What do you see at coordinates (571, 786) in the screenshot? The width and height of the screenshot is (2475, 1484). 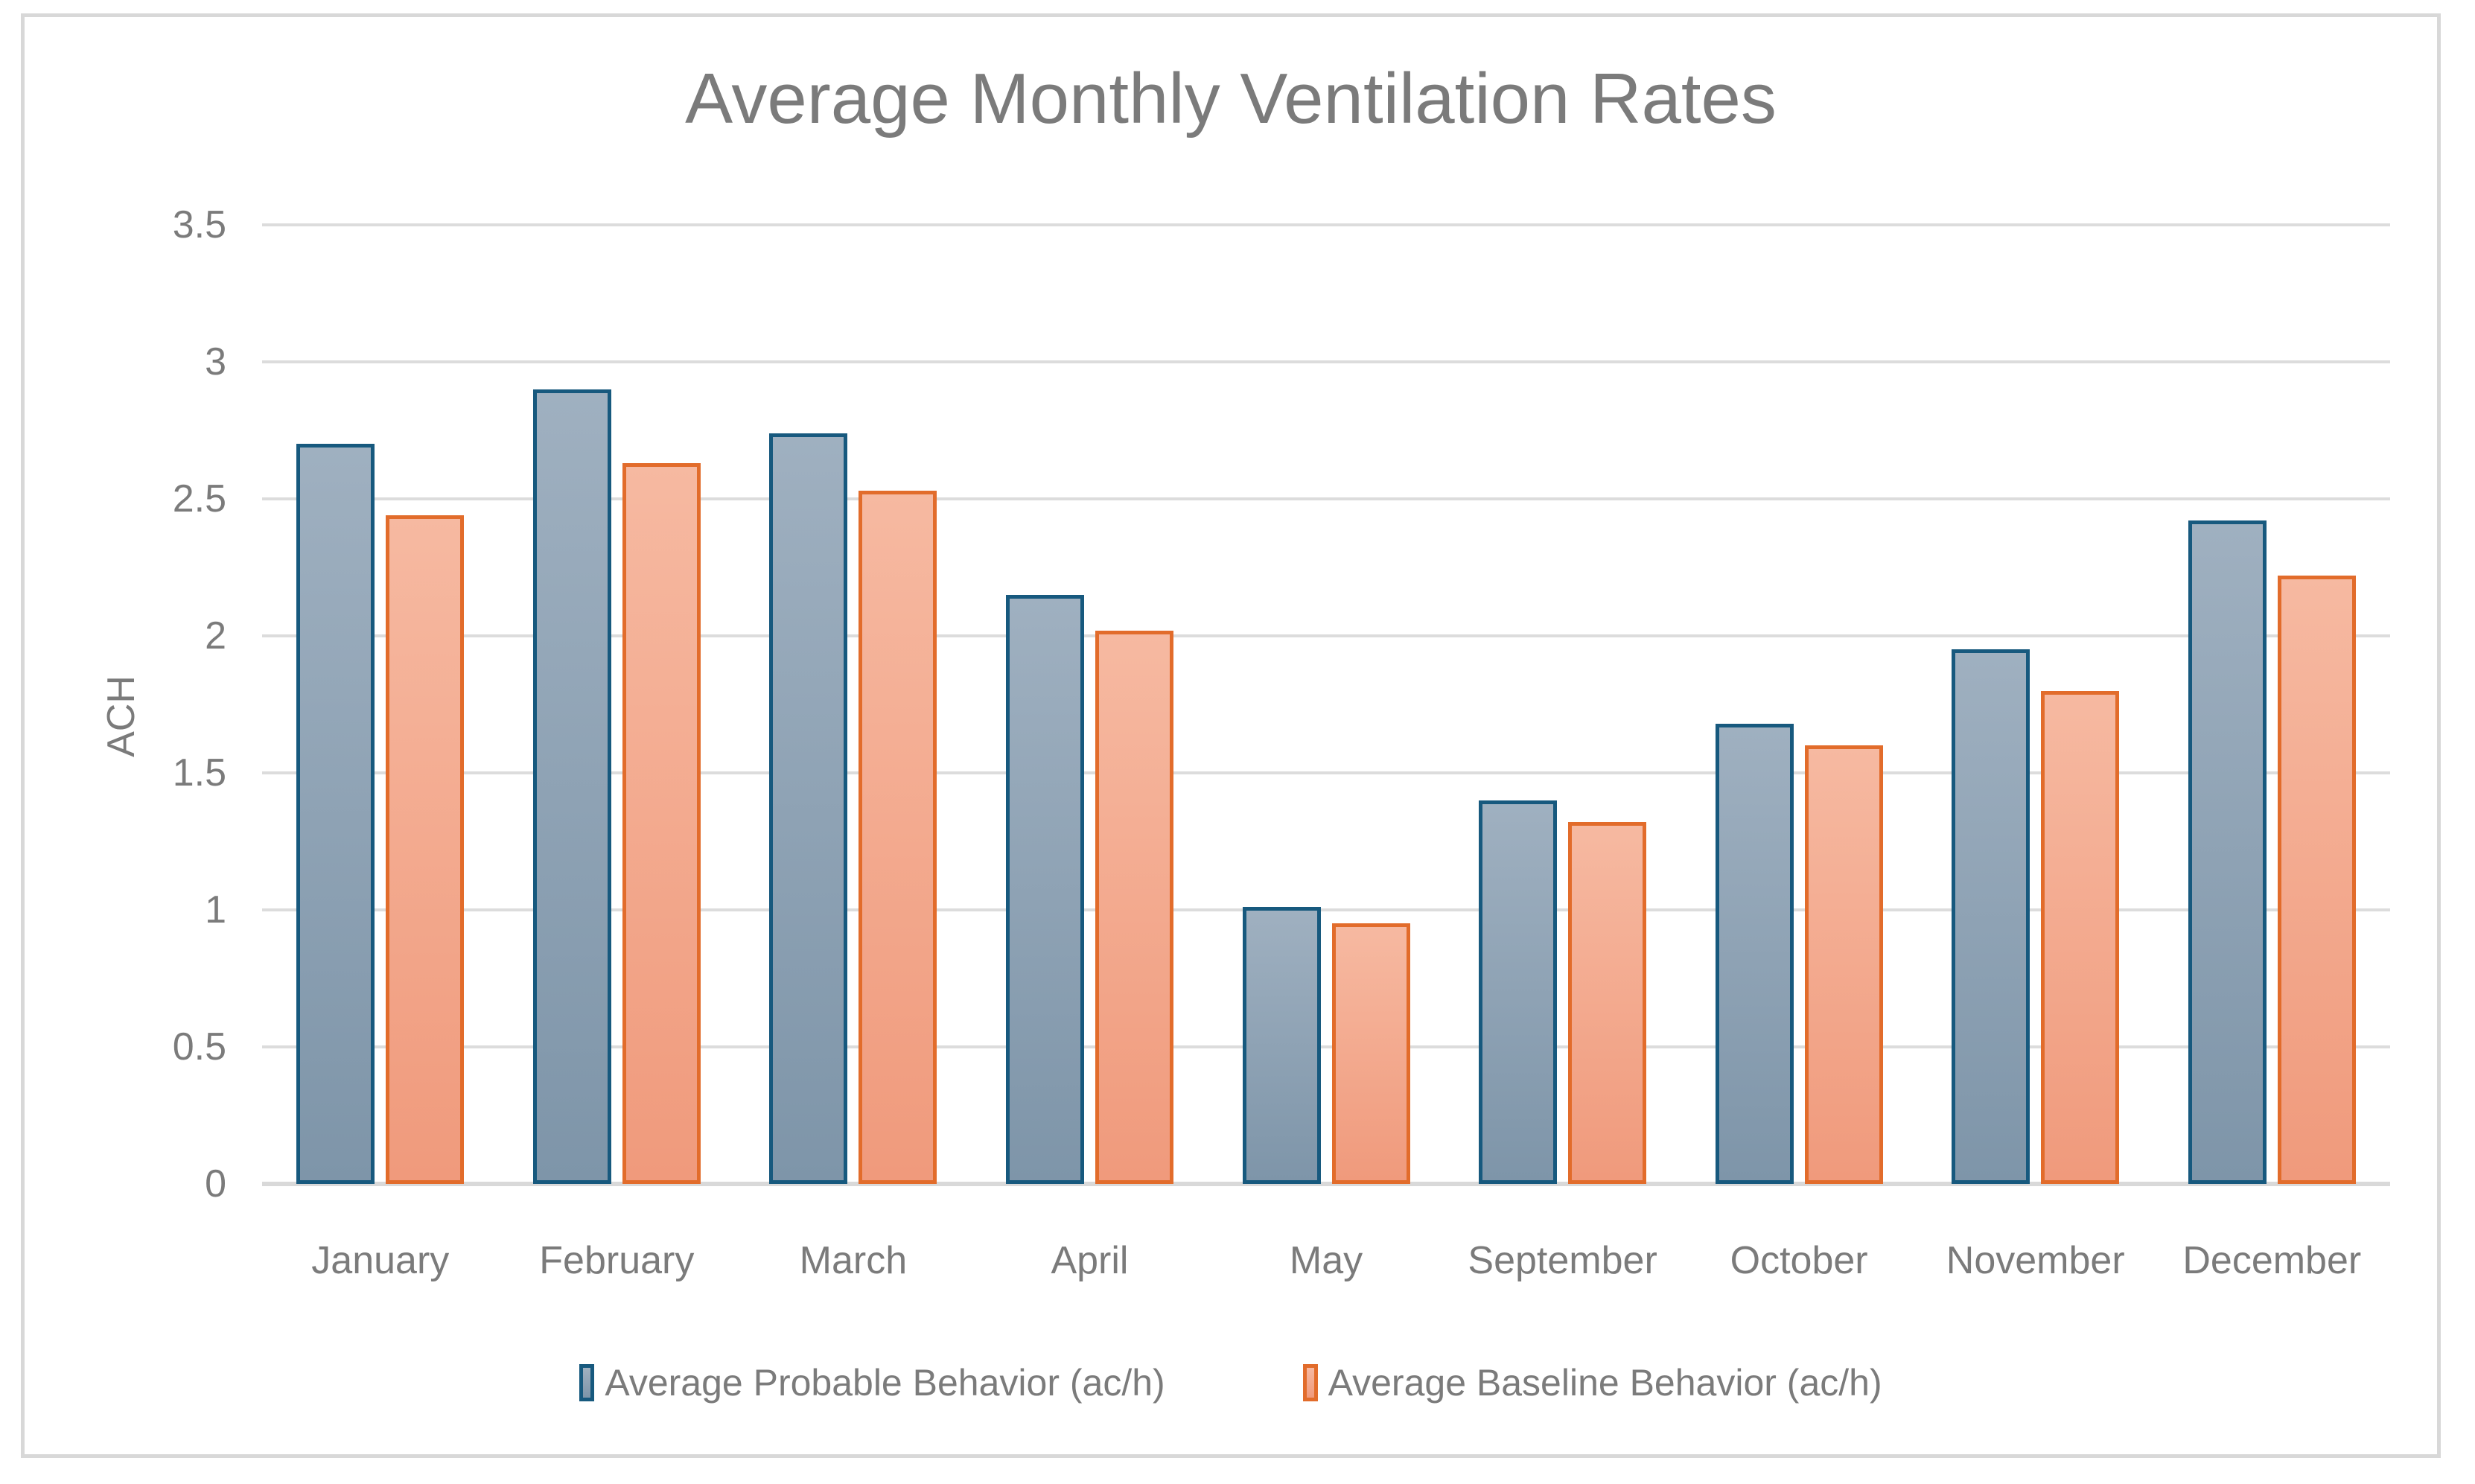 I see `bar-probable-february` at bounding box center [571, 786].